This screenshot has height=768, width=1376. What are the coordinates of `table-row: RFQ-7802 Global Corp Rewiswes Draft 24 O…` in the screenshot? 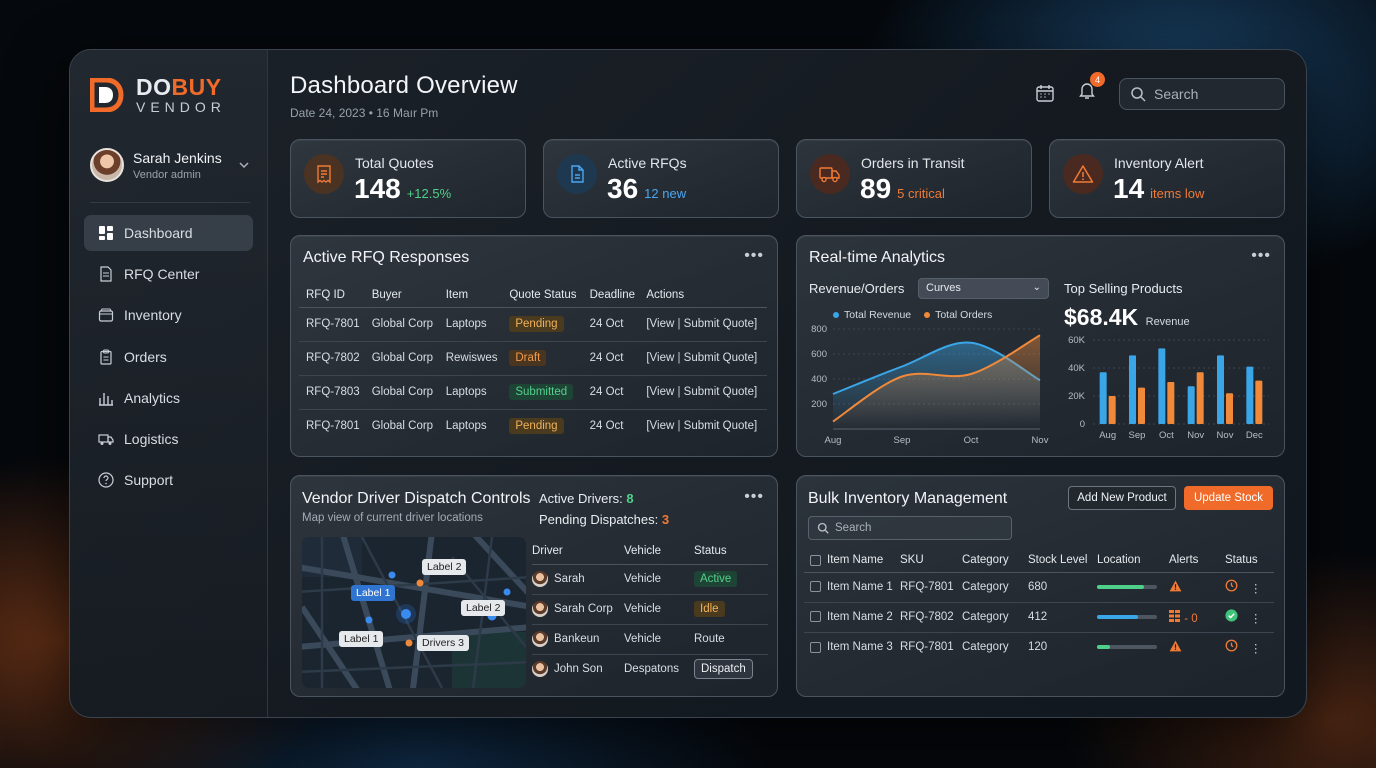 It's located at (533, 358).